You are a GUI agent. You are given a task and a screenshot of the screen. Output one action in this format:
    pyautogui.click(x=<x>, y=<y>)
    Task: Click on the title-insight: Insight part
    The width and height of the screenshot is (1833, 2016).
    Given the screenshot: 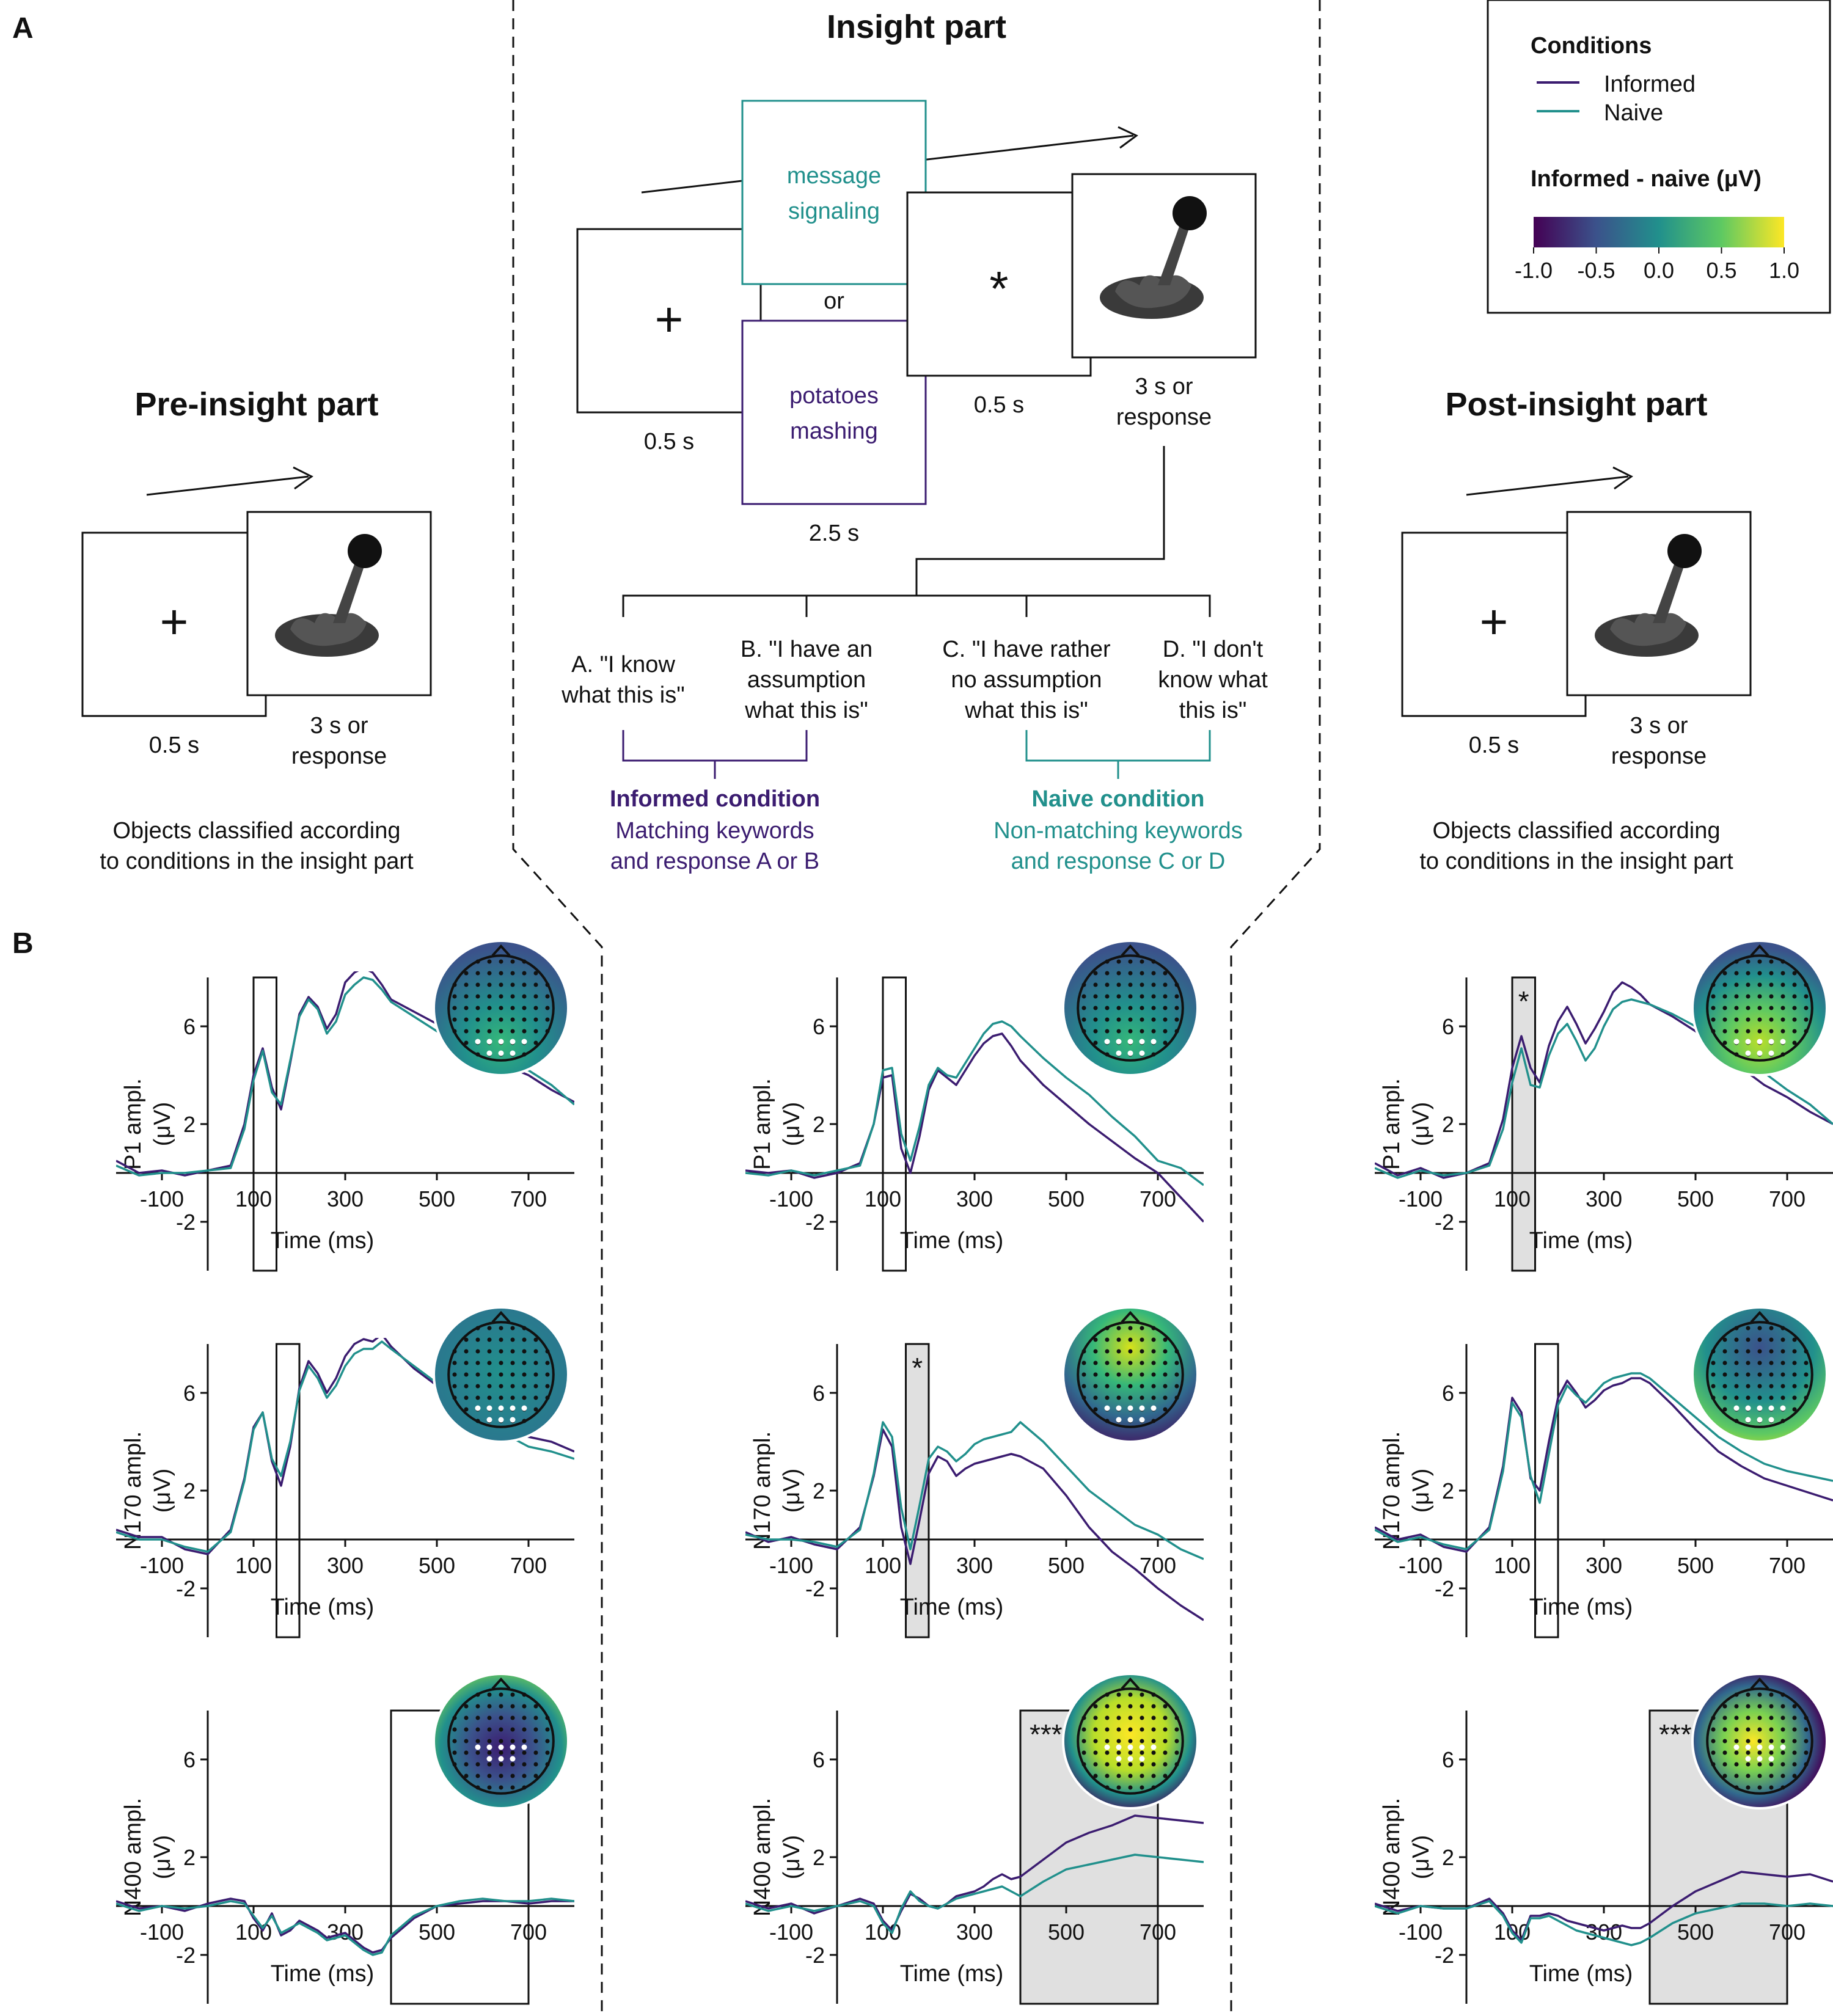 What is the action you would take?
    pyautogui.click(x=916, y=27)
    